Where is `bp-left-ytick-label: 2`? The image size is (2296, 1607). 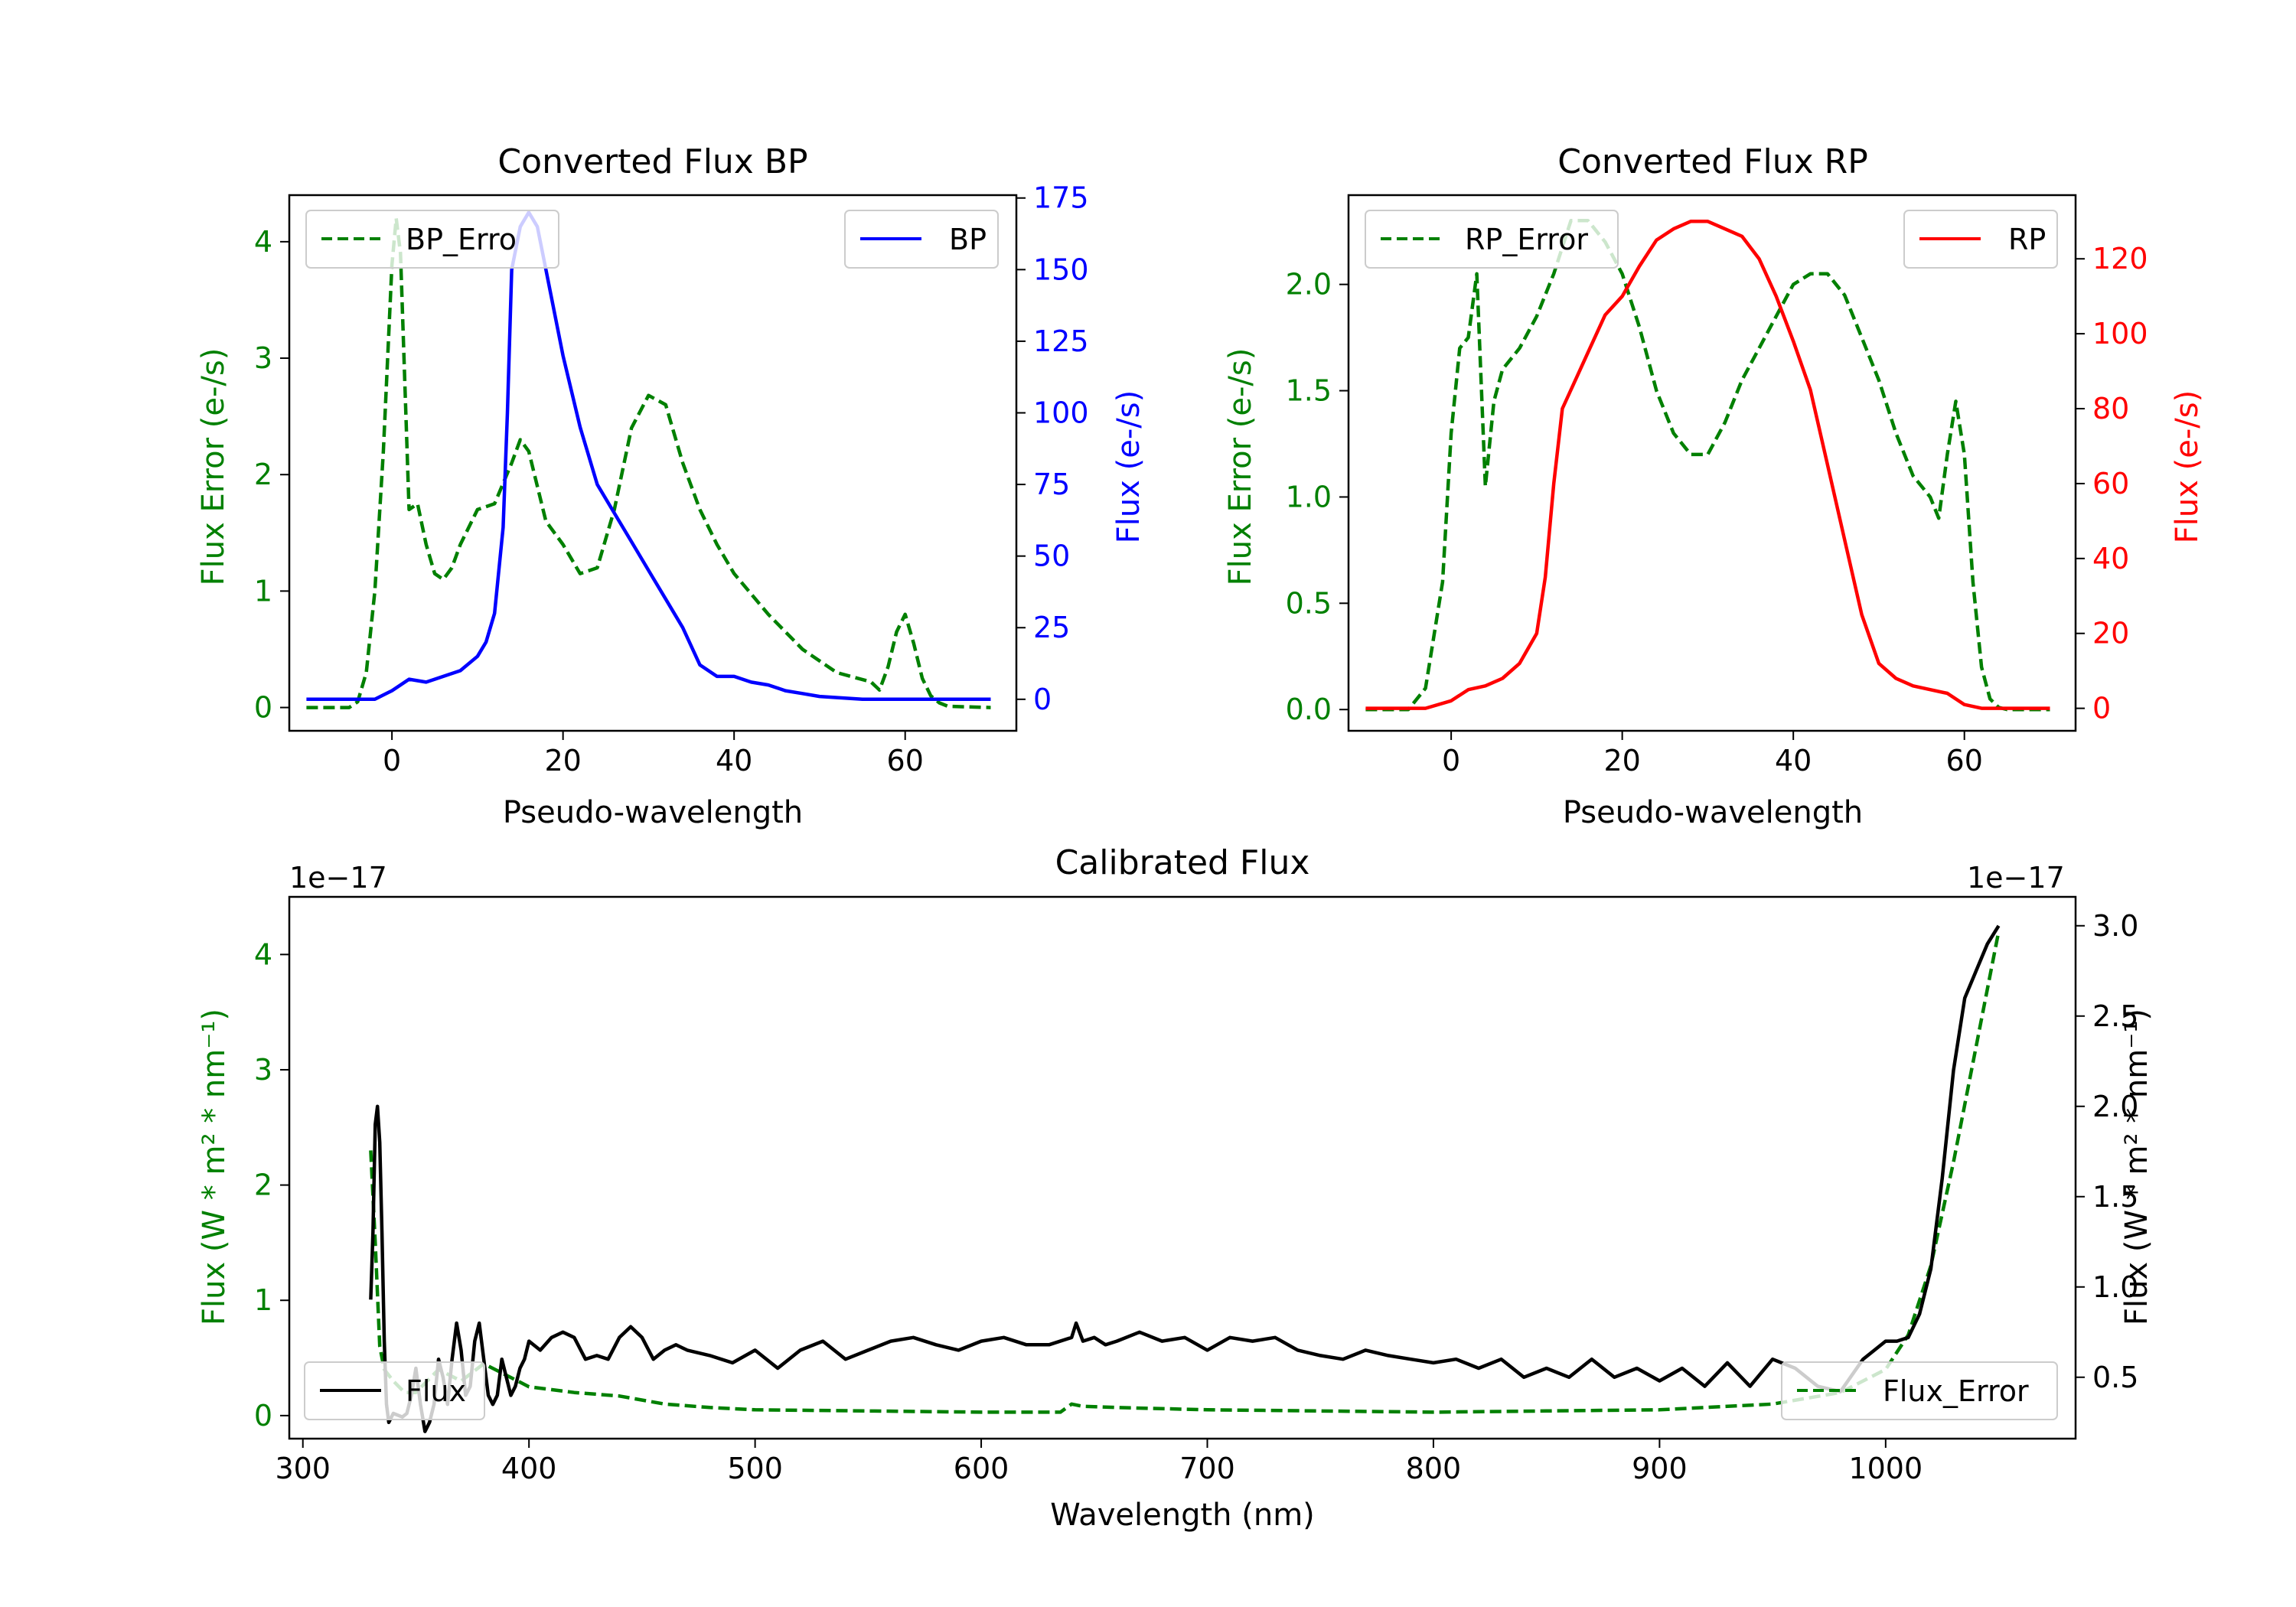 bp-left-ytick-label: 2 is located at coordinates (263, 474).